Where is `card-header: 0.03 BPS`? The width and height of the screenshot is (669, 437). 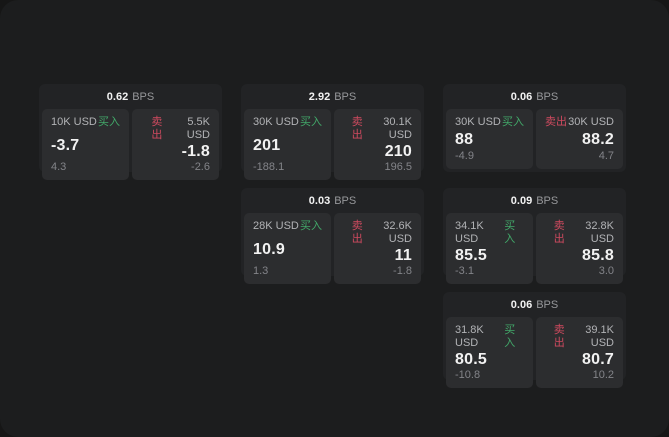 card-header: 0.03 BPS is located at coordinates (332, 200).